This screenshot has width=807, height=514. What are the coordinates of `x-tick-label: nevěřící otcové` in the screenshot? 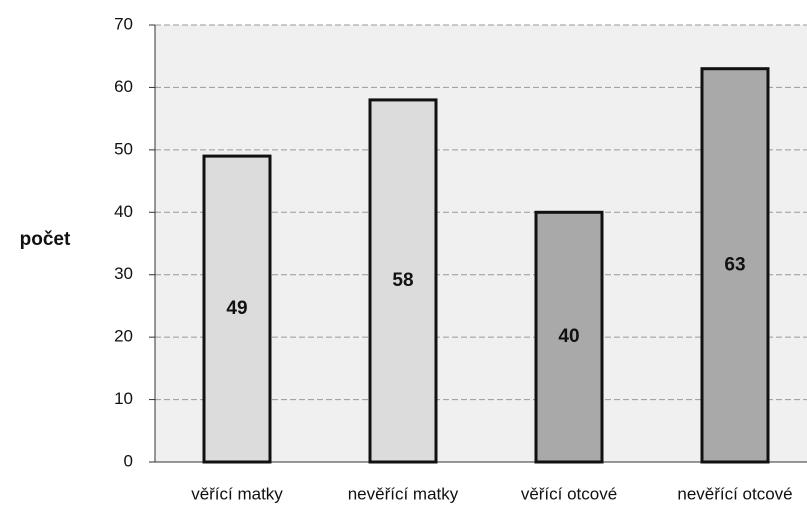 It's located at (734, 493).